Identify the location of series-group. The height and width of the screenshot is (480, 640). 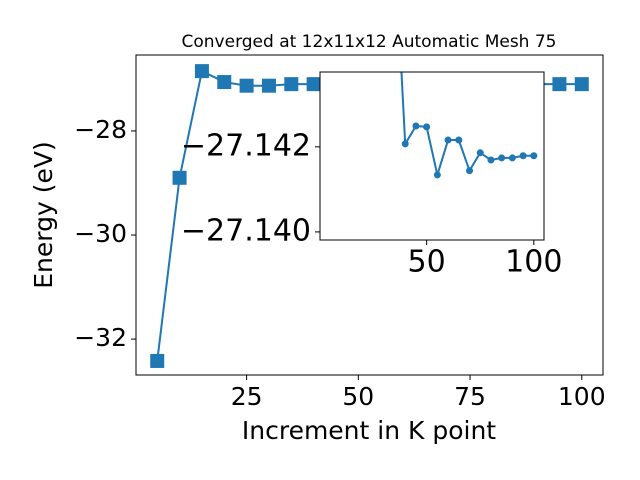
(469, 125).